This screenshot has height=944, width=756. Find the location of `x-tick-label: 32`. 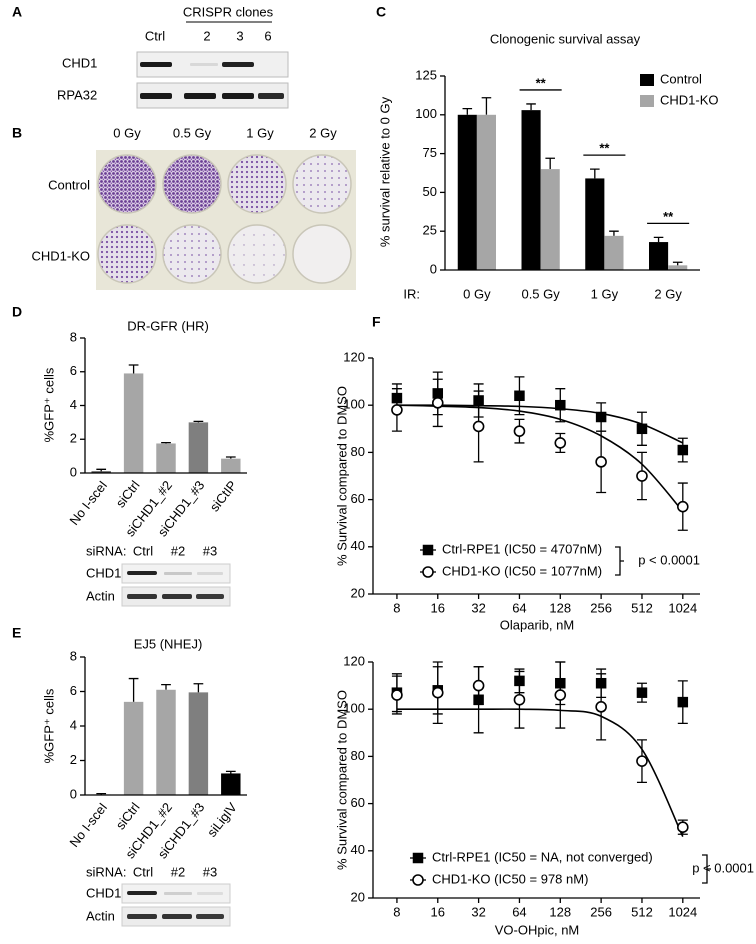

x-tick-label: 32 is located at coordinates (478, 911).